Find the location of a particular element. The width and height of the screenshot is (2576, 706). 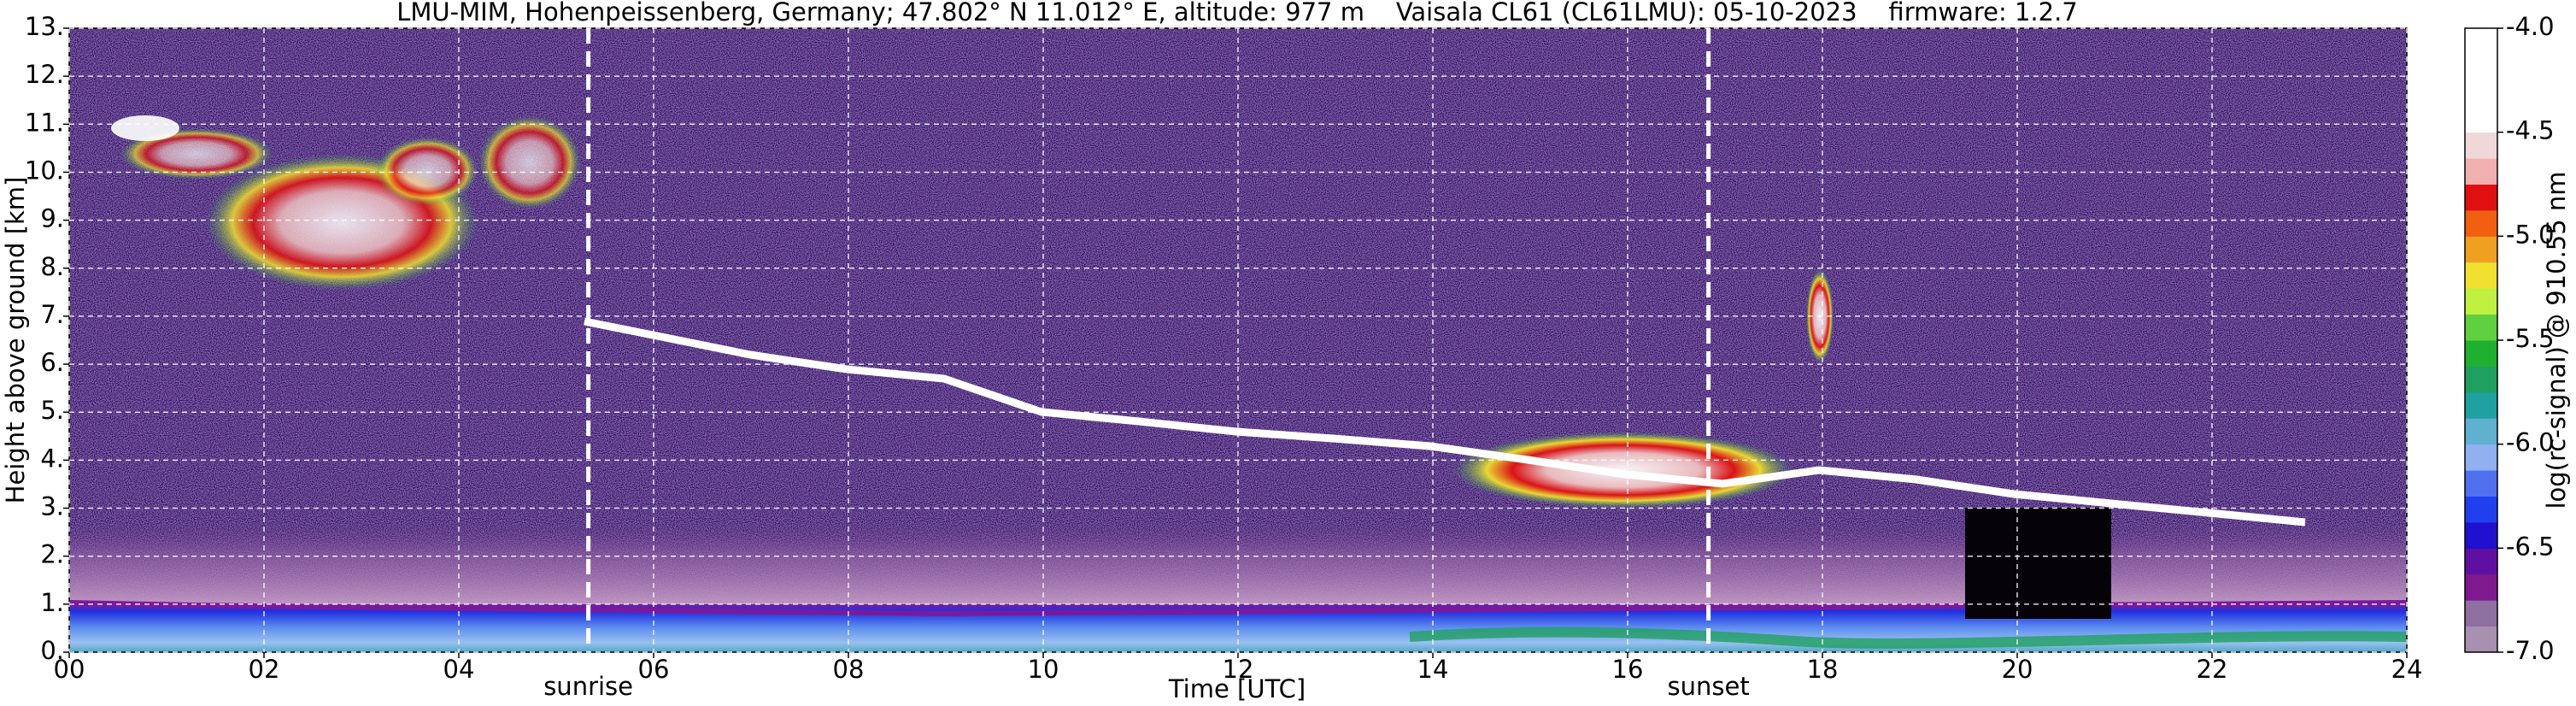

x-axis-label: Time [UTC] is located at coordinates (1237, 688).